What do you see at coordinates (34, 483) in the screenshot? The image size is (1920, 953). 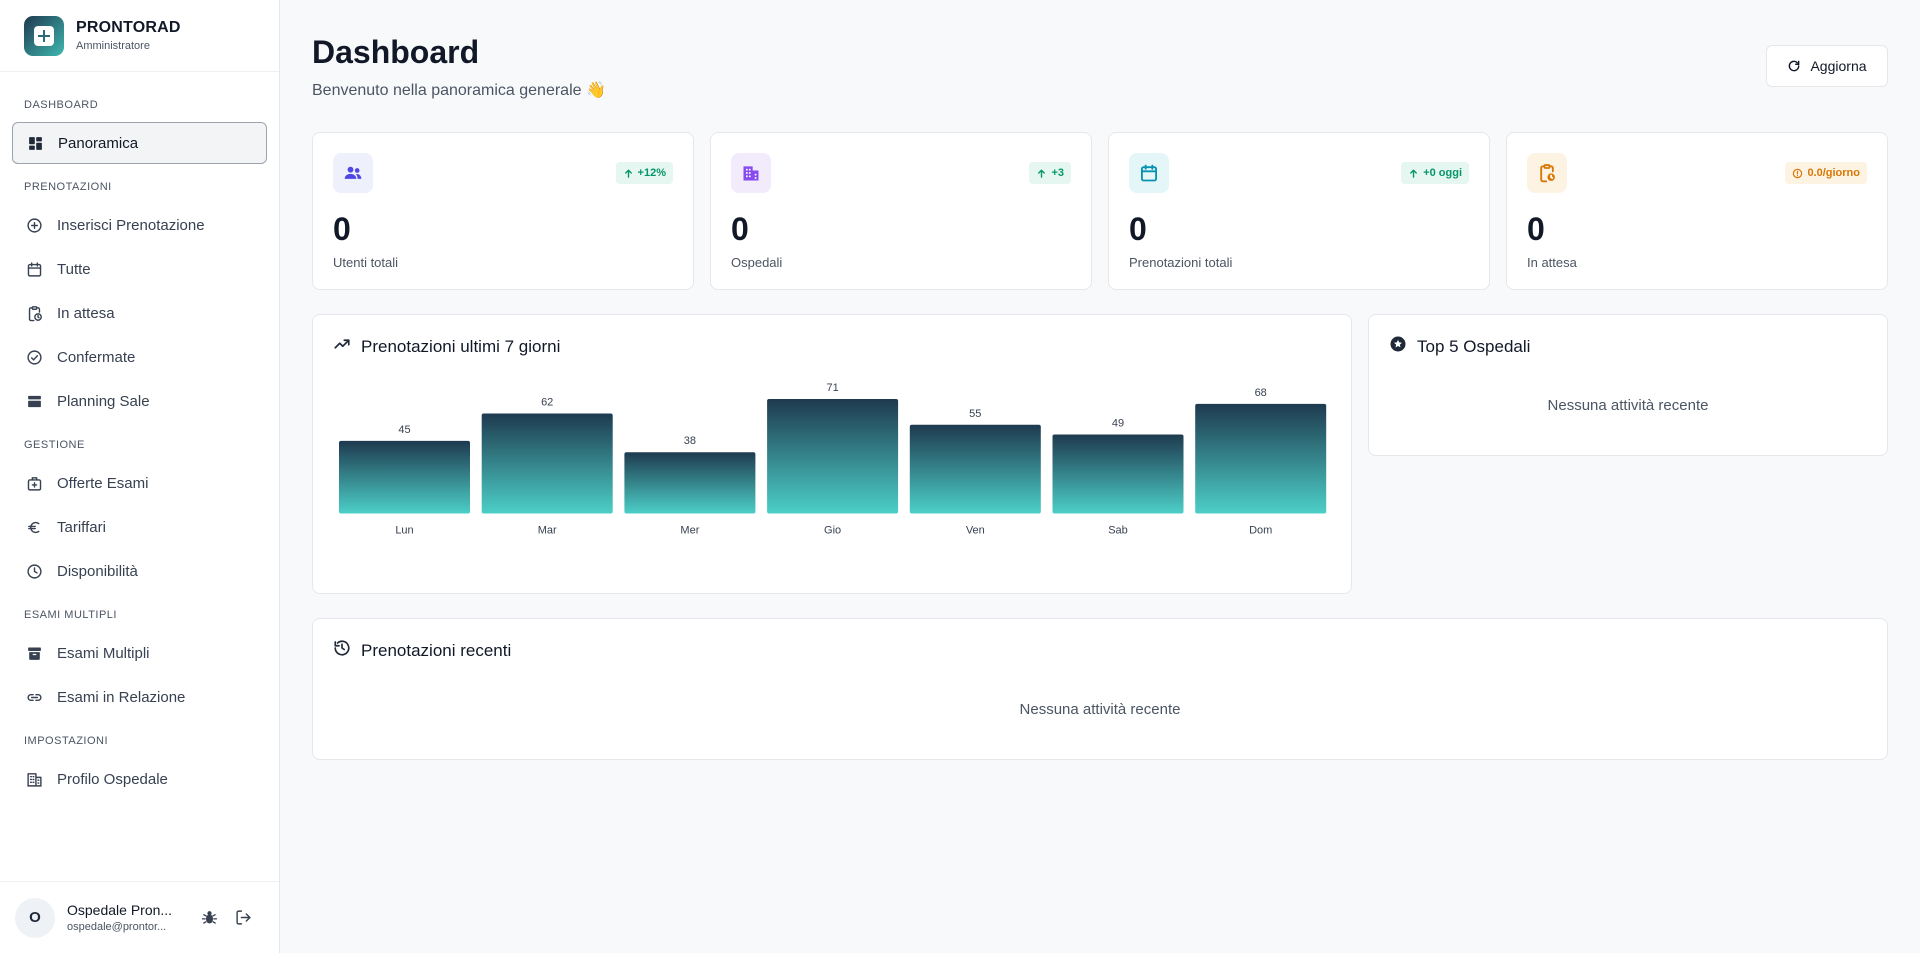 I see `medical-bag-icon` at bounding box center [34, 483].